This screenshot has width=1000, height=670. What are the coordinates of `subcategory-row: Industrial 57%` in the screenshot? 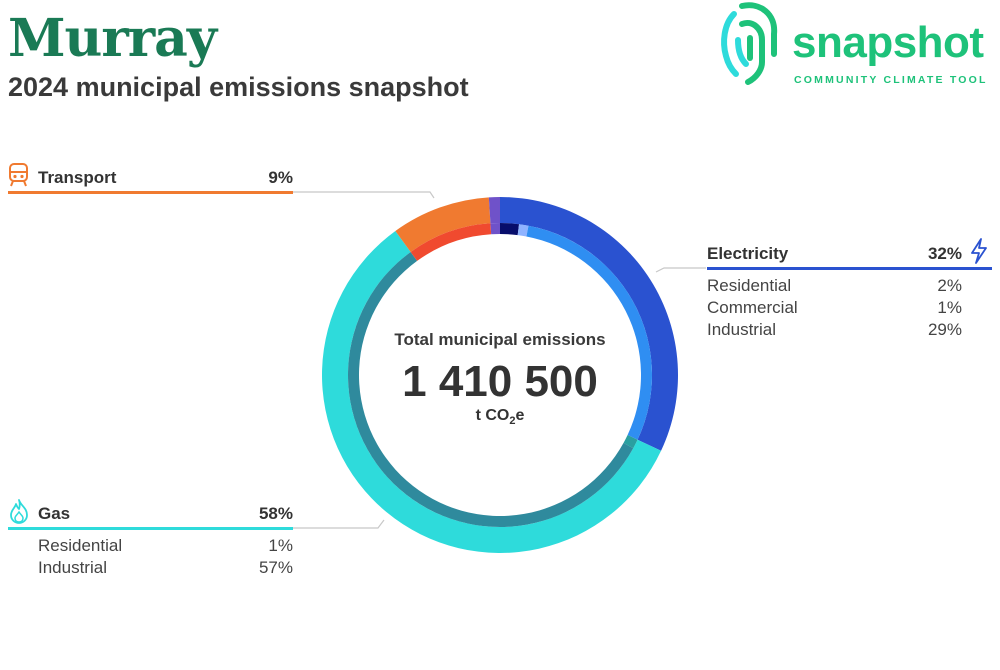 It's located at (150, 565).